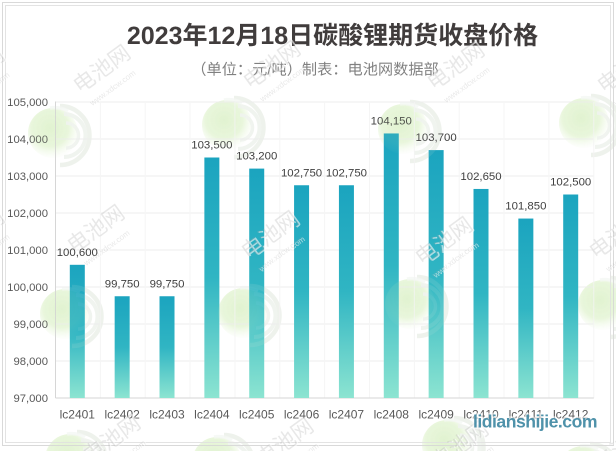 The width and height of the screenshot is (616, 451). Describe the element at coordinates (30, 362) in the screenshot. I see `svg-text: 98,000` at that location.